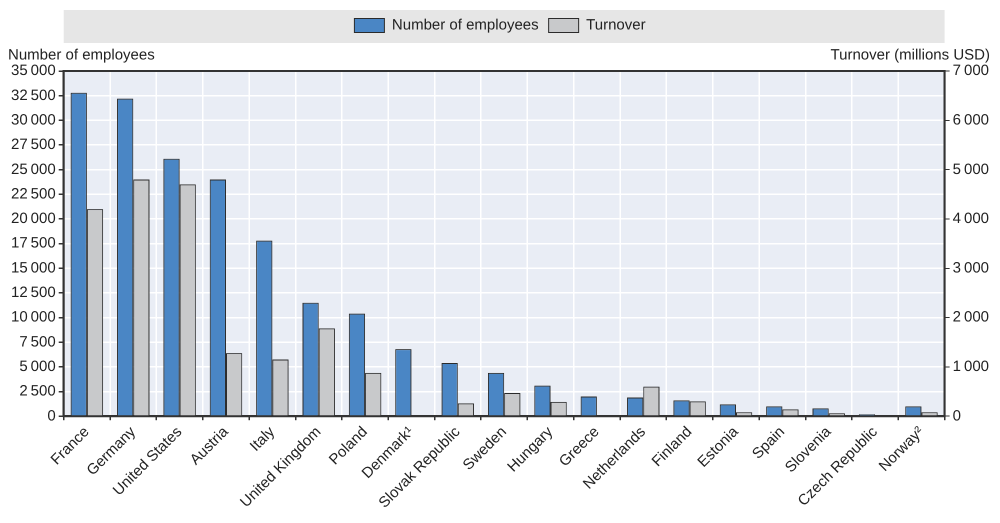  Describe the element at coordinates (262, 438) in the screenshot. I see `x-tick-label: Italy` at that location.